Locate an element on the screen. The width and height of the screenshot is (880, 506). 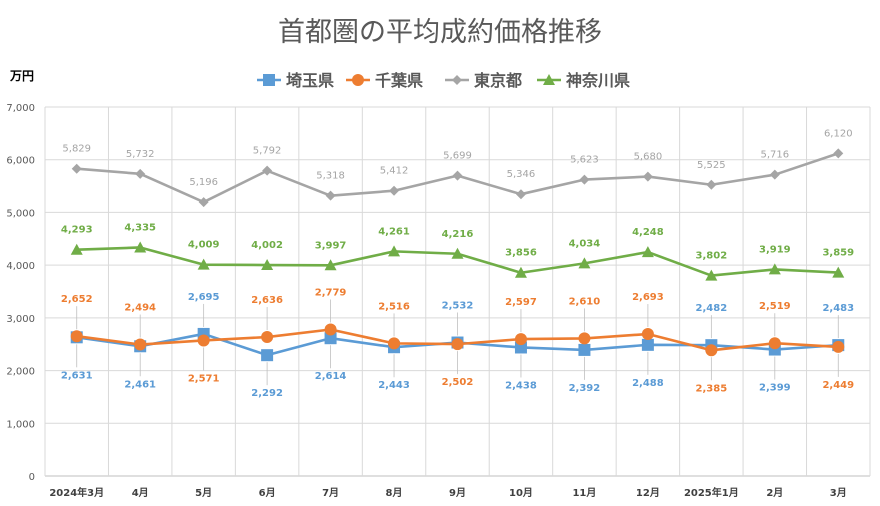
data-label: 2,488 is located at coordinates (648, 383).